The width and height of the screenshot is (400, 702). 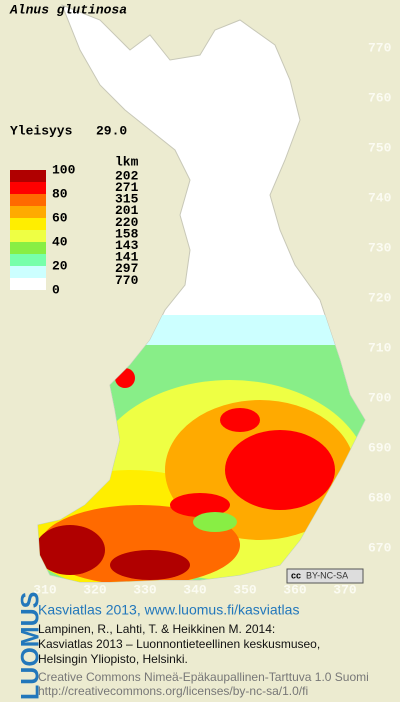 I want to click on grid-x-label: 350, so click(x=245, y=589).